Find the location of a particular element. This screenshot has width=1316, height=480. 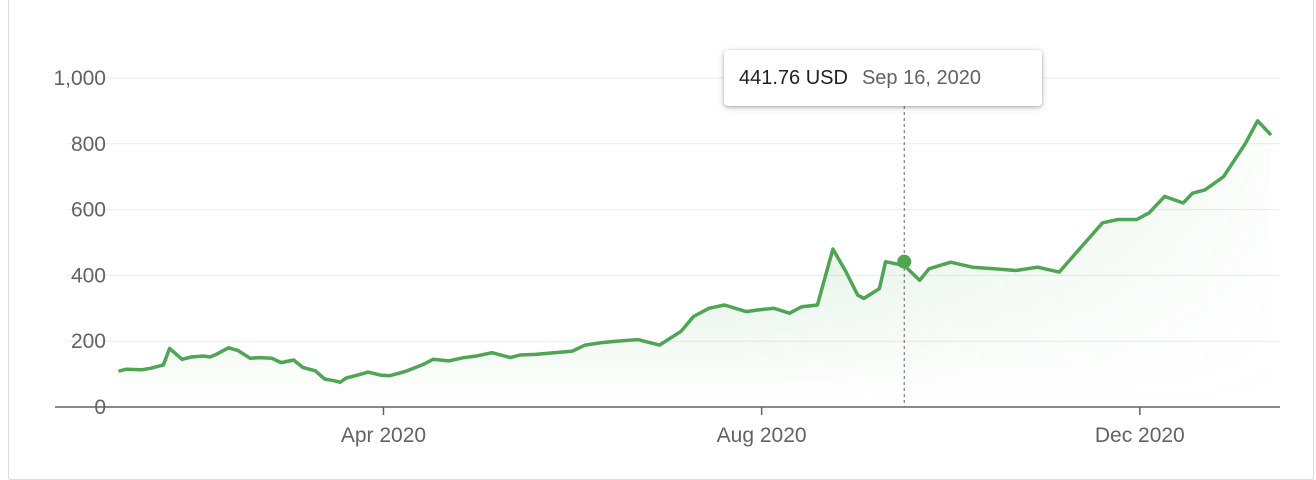

y-tick-label: 600 is located at coordinates (88, 210).